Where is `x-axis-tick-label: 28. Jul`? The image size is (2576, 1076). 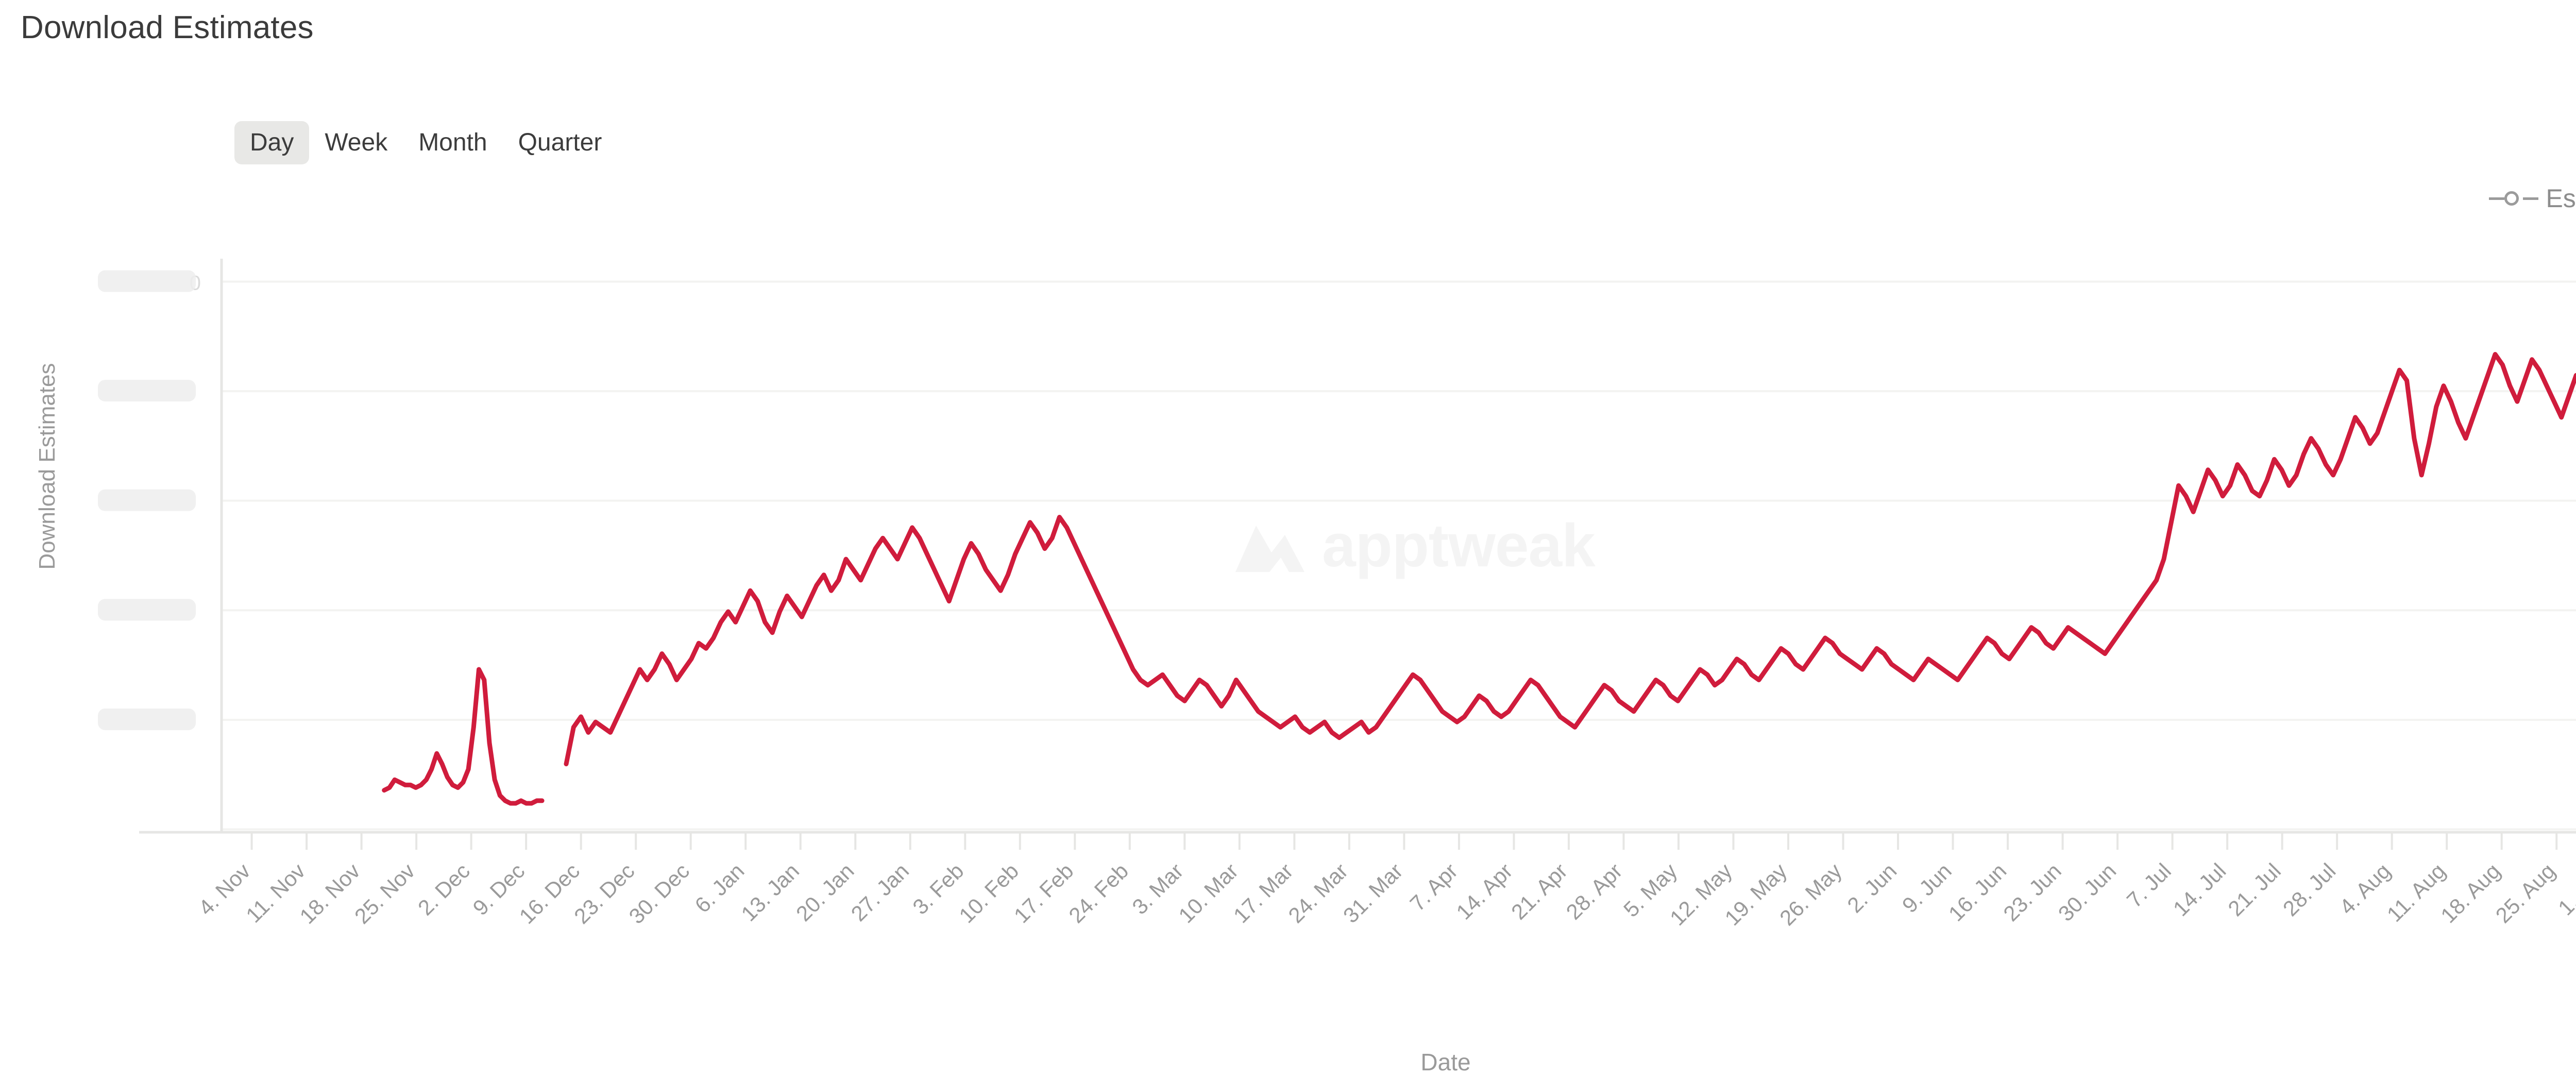 x-axis-tick-label: 28. Jul is located at coordinates (2309, 890).